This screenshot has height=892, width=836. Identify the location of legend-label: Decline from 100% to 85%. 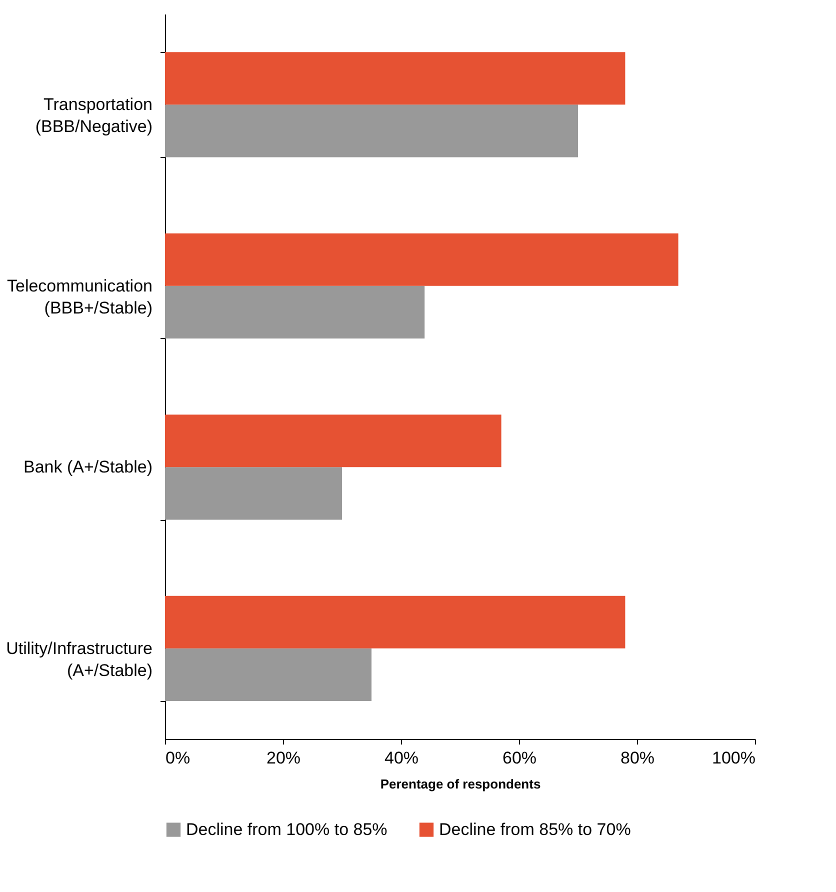
(287, 829).